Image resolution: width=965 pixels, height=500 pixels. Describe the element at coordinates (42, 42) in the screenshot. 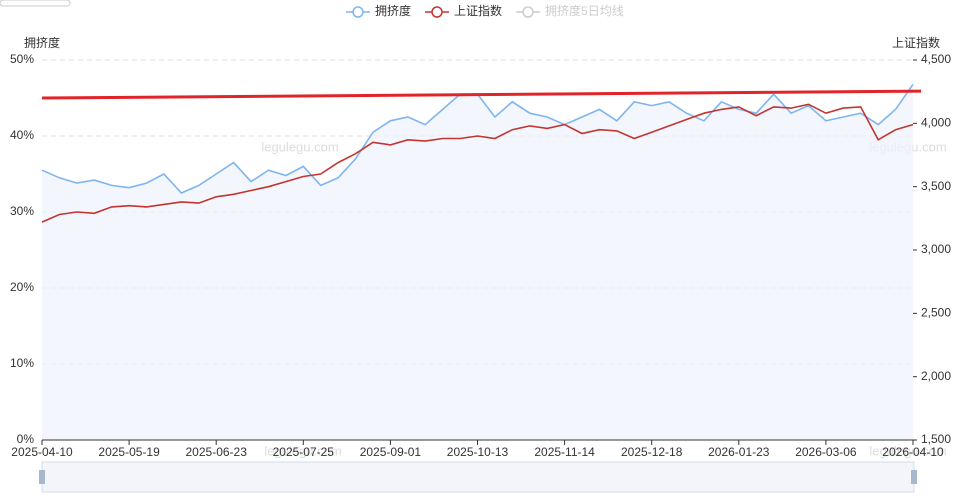

I see `y-axis-title: 拥挤度` at that location.